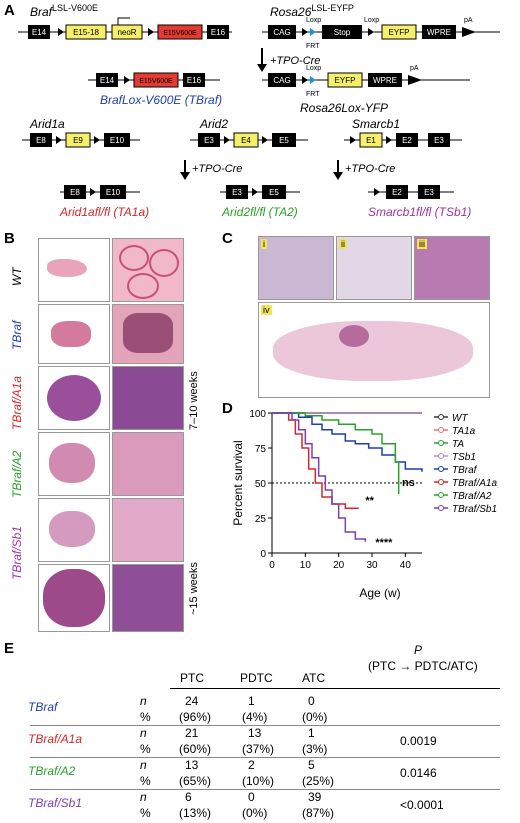 Image resolution: width=520 pixels, height=823 pixels. What do you see at coordinates (17, 552) in the screenshot?
I see `row-label-tbraf-sb1: TBraf/Sb1` at bounding box center [17, 552].